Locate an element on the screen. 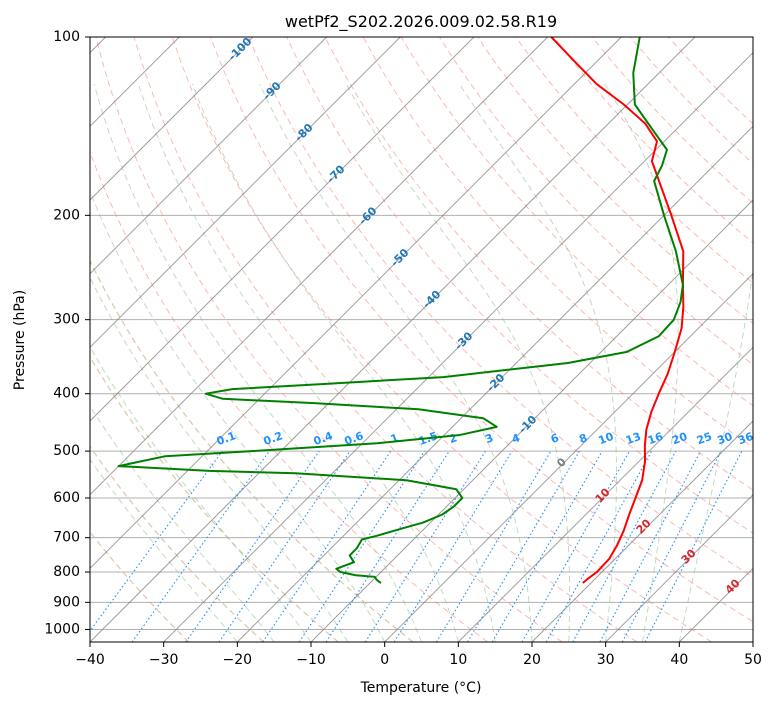 This screenshot has width=775, height=708. mixing-ratio-label: 10 is located at coordinates (606, 439).